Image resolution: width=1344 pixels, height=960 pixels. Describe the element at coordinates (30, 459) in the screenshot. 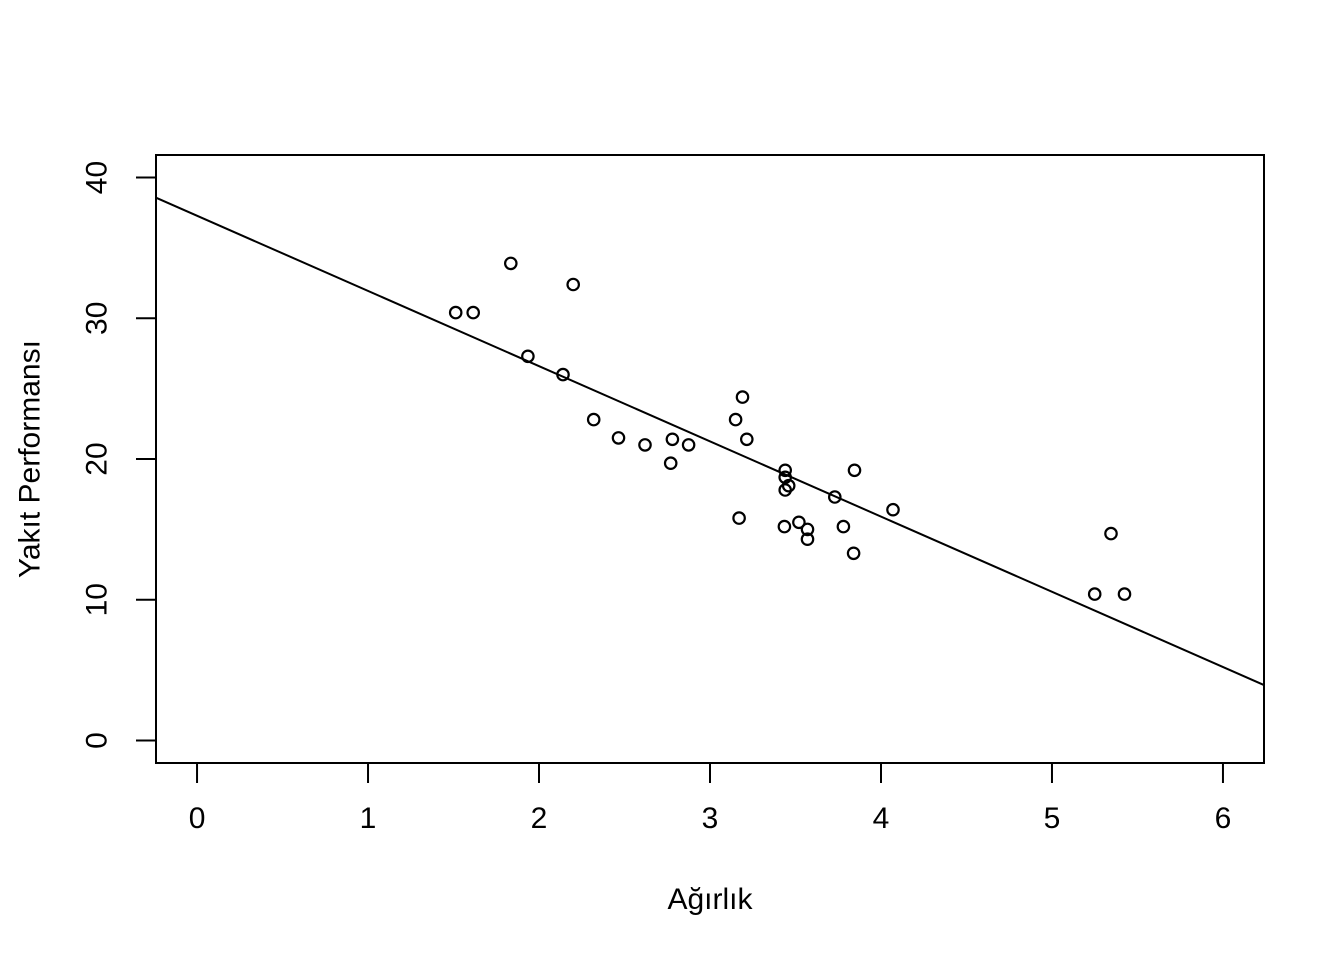

I see `y-axis-title: Yakıt Performansı` at that location.